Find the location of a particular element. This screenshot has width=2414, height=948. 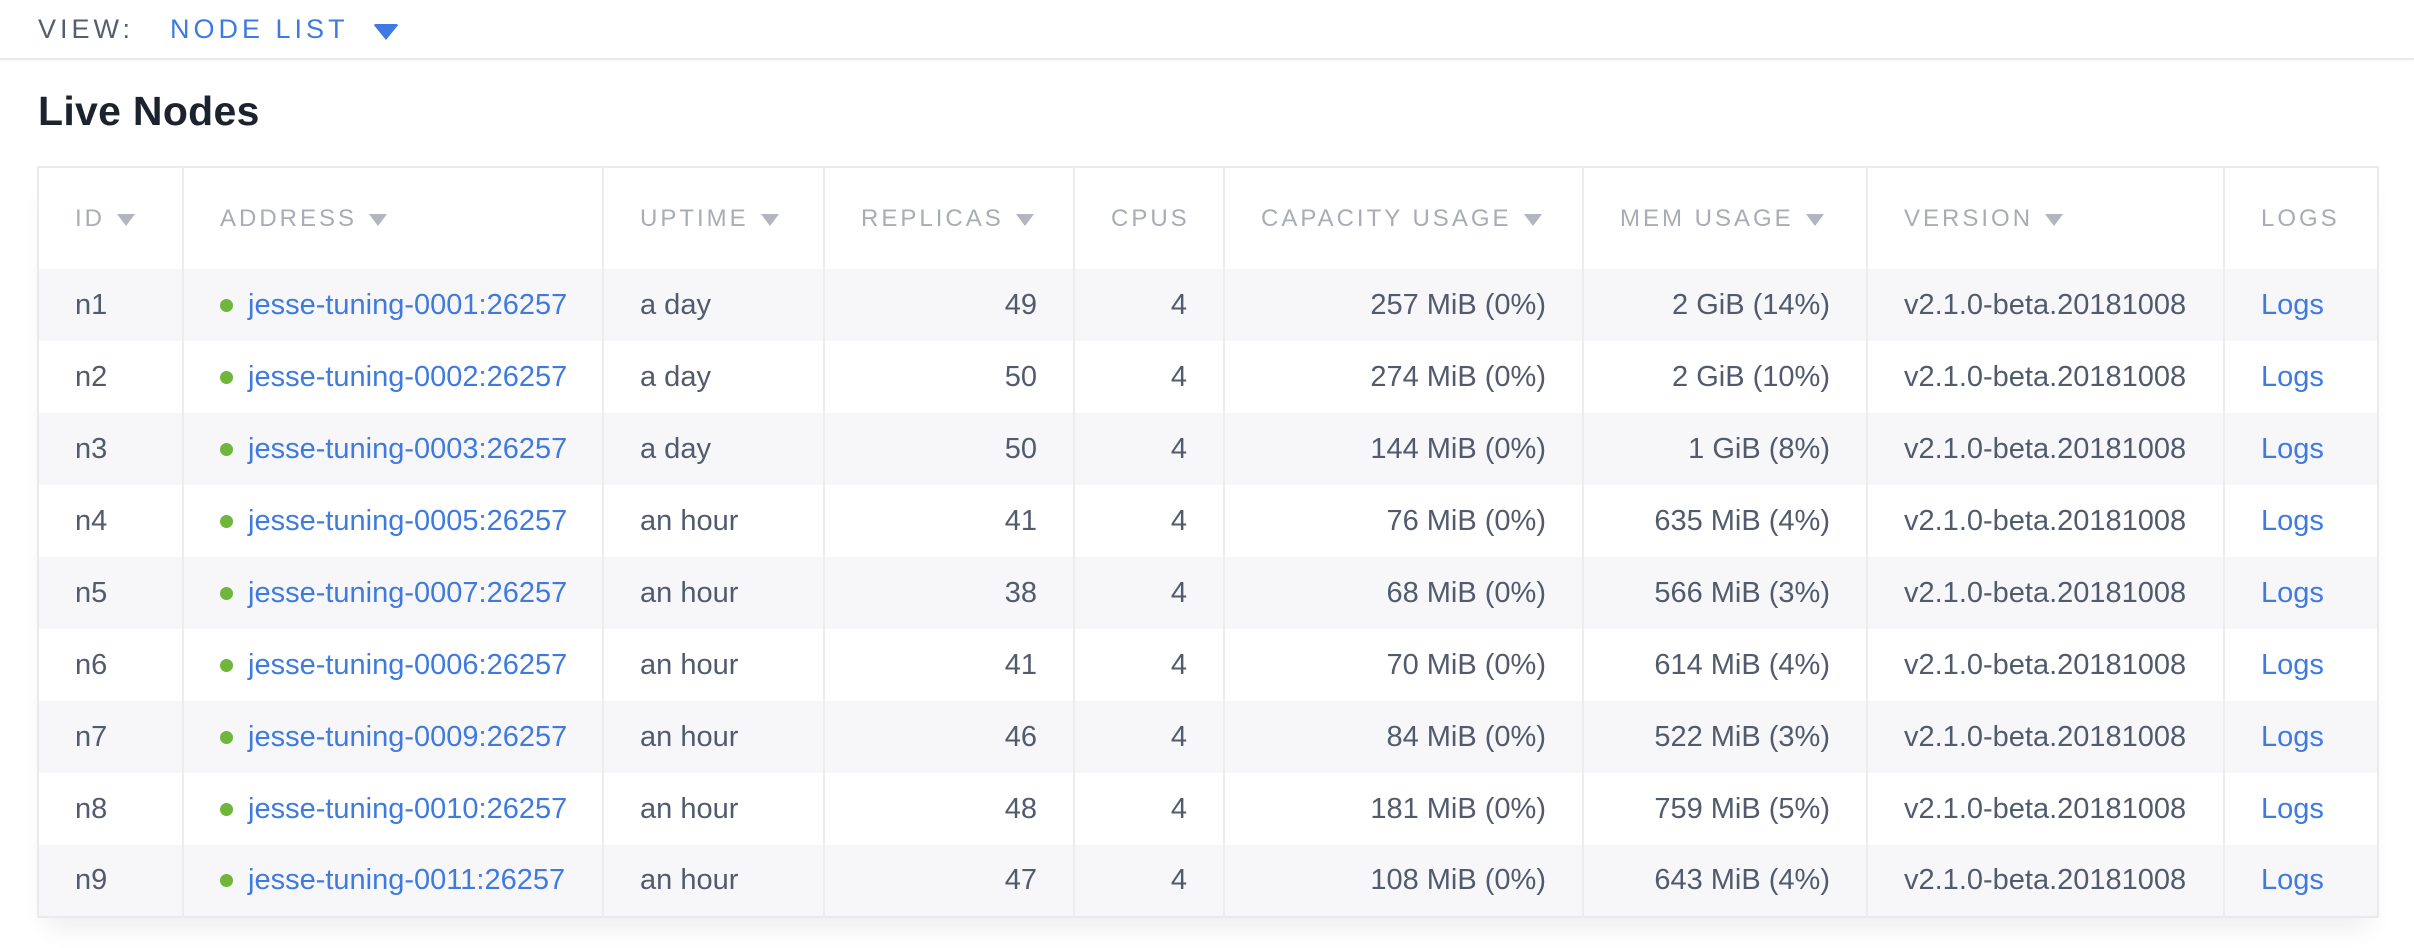

cell-id: n8 is located at coordinates (91, 808).